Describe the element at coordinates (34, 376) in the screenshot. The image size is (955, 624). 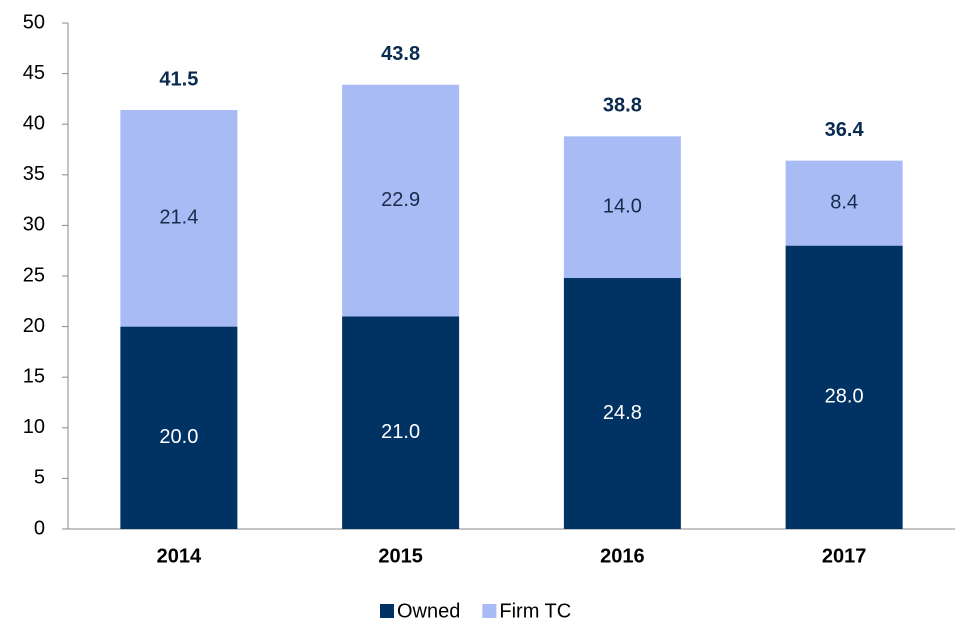
I see `y-tick-label: 15` at that location.